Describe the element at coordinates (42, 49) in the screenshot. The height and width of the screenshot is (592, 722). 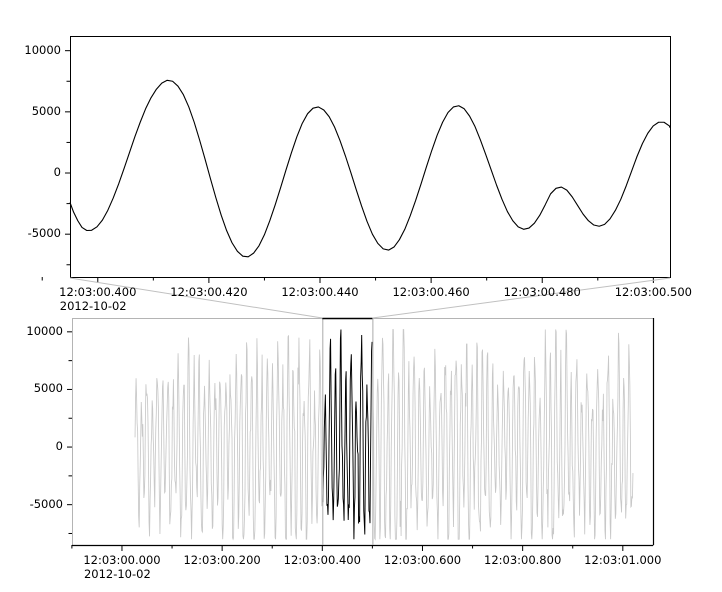
I see `top-ytick-label: 10000` at that location.